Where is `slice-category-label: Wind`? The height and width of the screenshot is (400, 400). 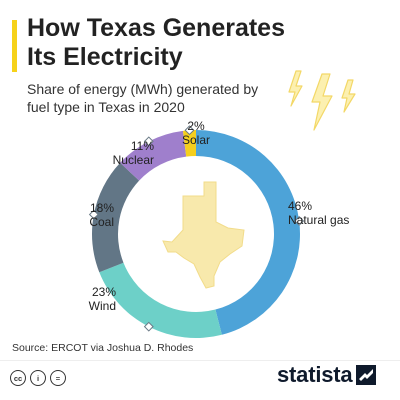
slice-category-label: Wind is located at coordinates (102, 306).